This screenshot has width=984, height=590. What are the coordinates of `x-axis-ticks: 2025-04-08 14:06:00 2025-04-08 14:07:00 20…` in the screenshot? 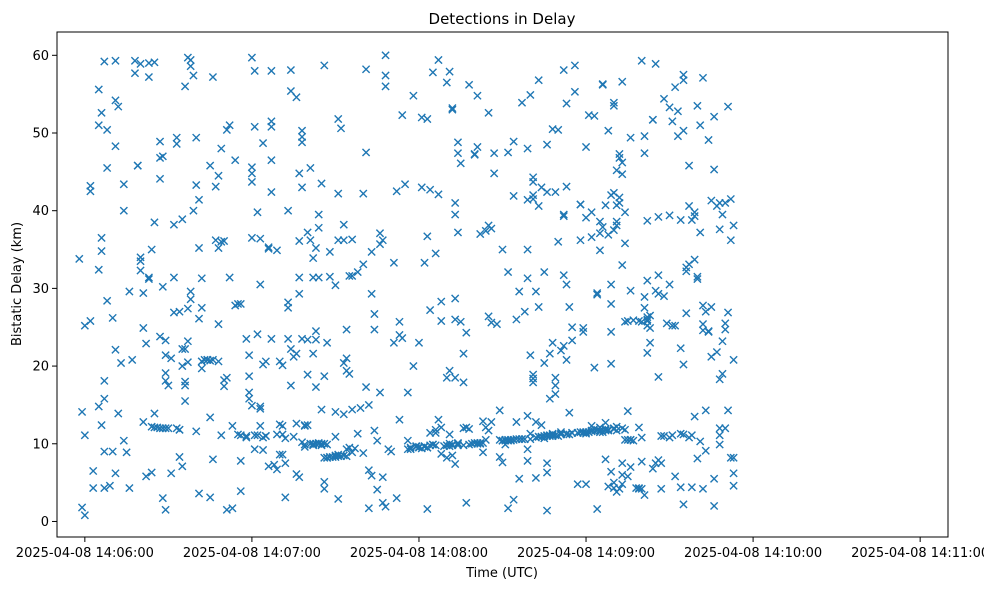 It's located at (500, 549).